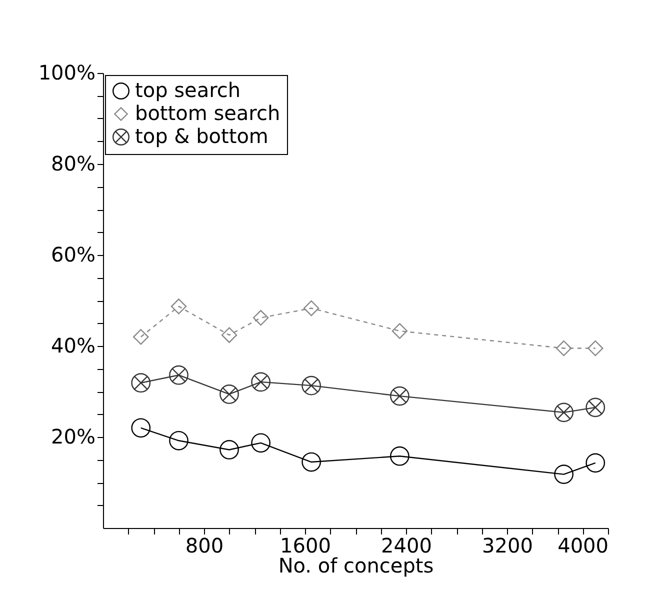 The image size is (656, 597). I want to click on x-tick-label: 800, so click(204, 546).